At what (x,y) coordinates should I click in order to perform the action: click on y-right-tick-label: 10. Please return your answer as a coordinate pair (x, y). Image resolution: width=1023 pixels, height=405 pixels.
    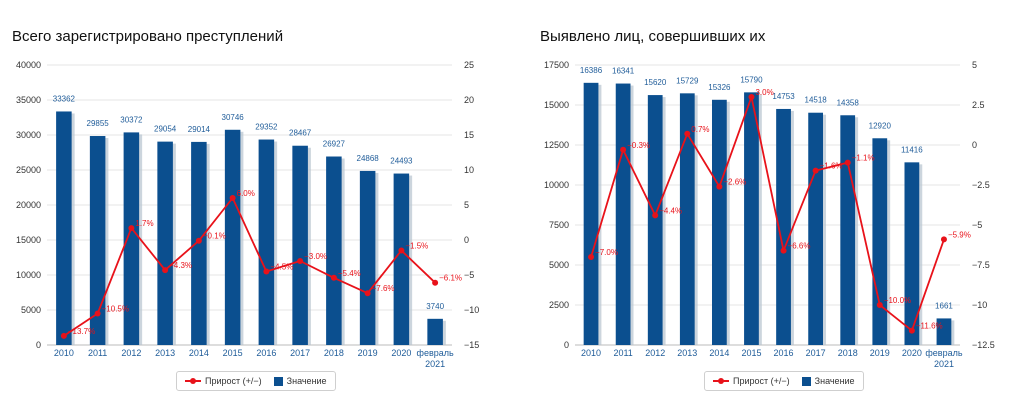
    Looking at the image, I should click on (469, 170).